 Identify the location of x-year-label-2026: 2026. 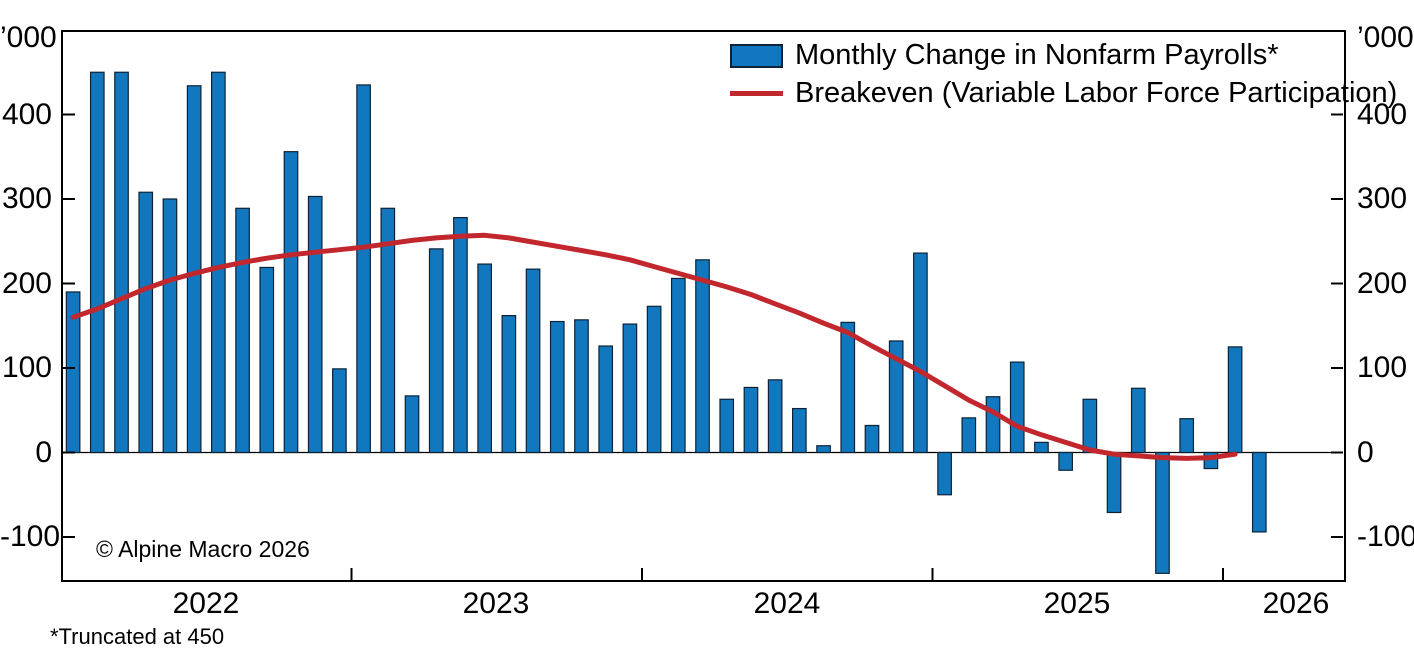
(1296, 603).